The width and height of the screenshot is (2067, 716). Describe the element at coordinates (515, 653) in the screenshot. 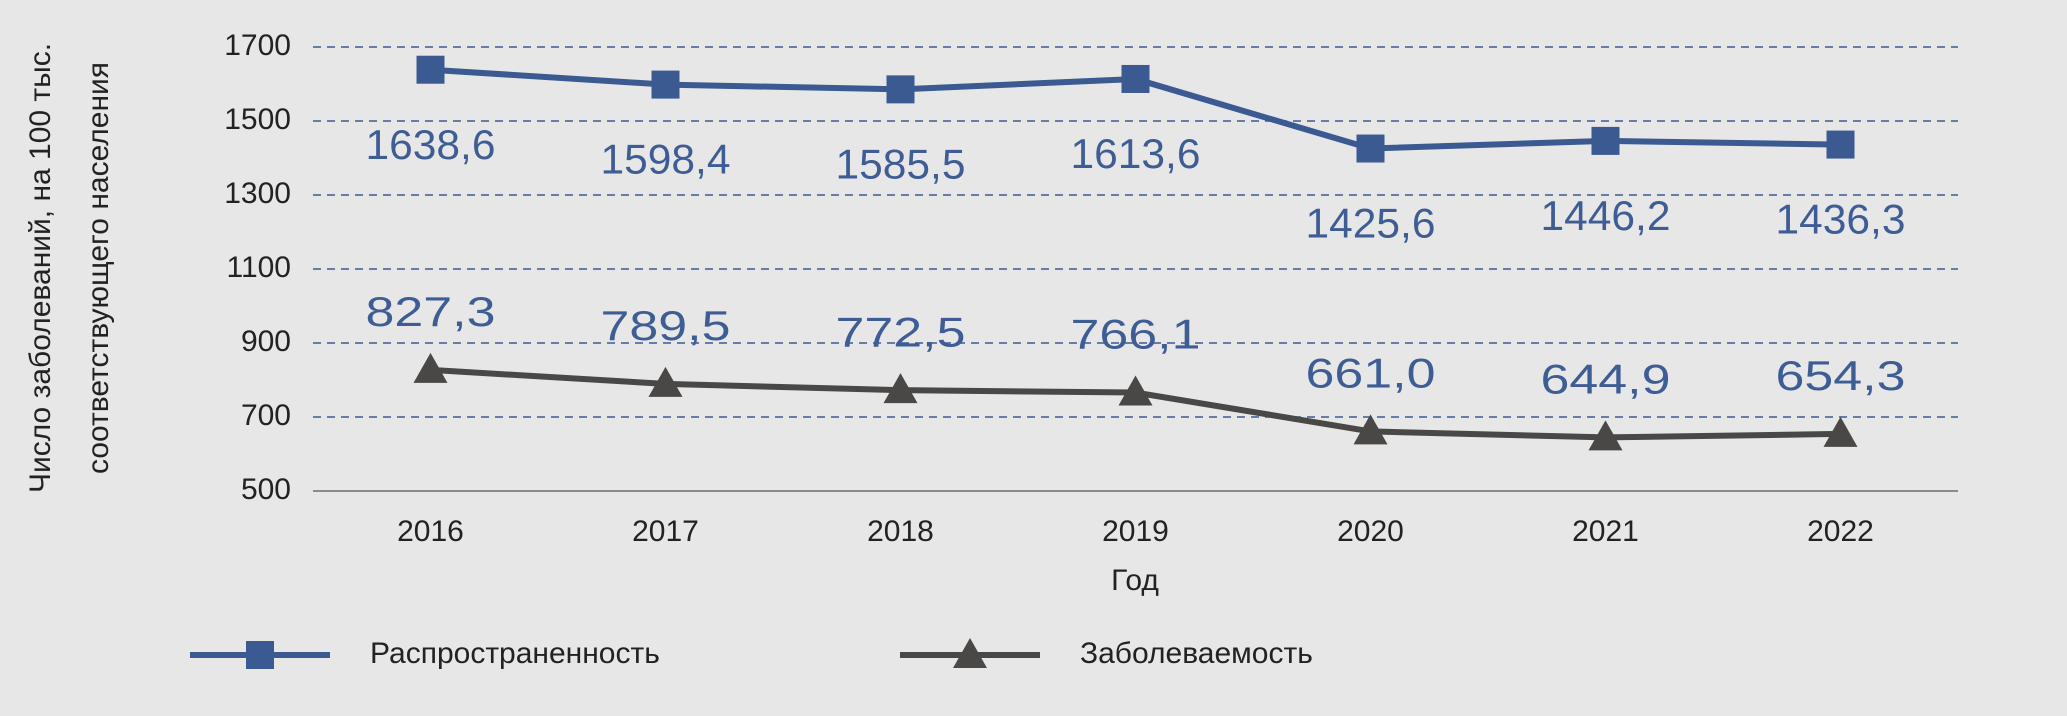

I see `legend-label: Распространенность` at that location.